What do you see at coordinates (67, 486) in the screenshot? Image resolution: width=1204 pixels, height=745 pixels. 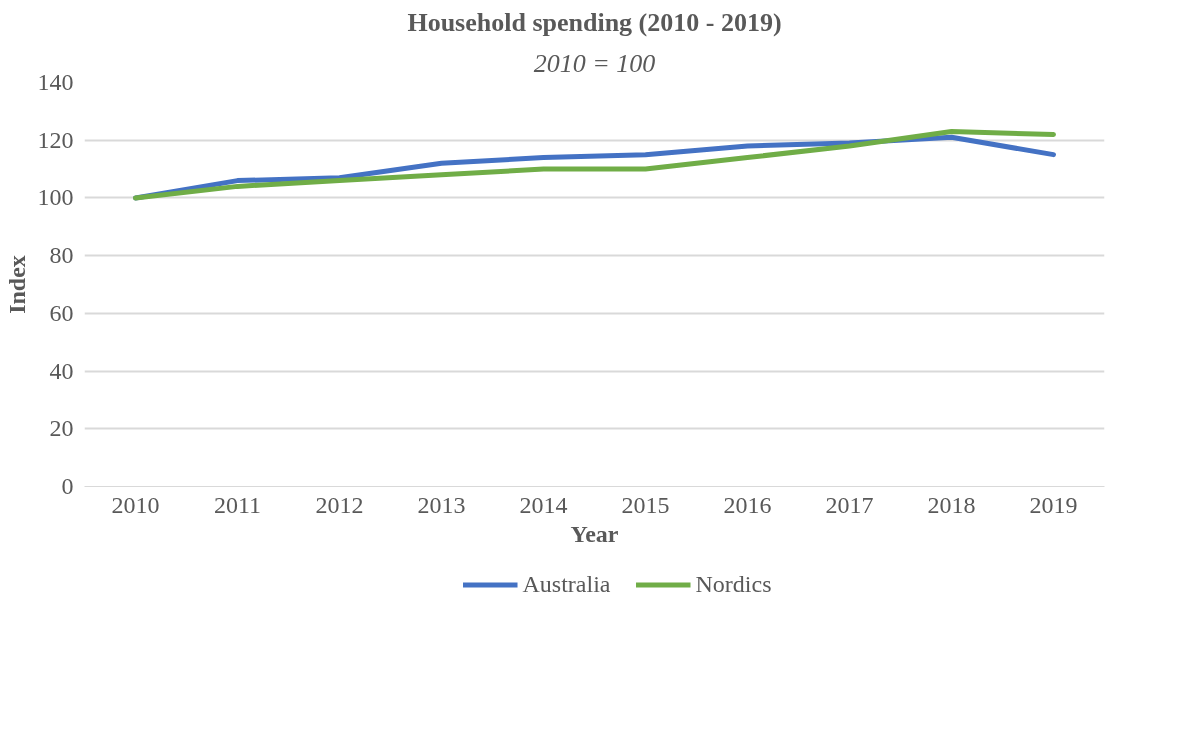 I see `y-tick-label: 0` at bounding box center [67, 486].